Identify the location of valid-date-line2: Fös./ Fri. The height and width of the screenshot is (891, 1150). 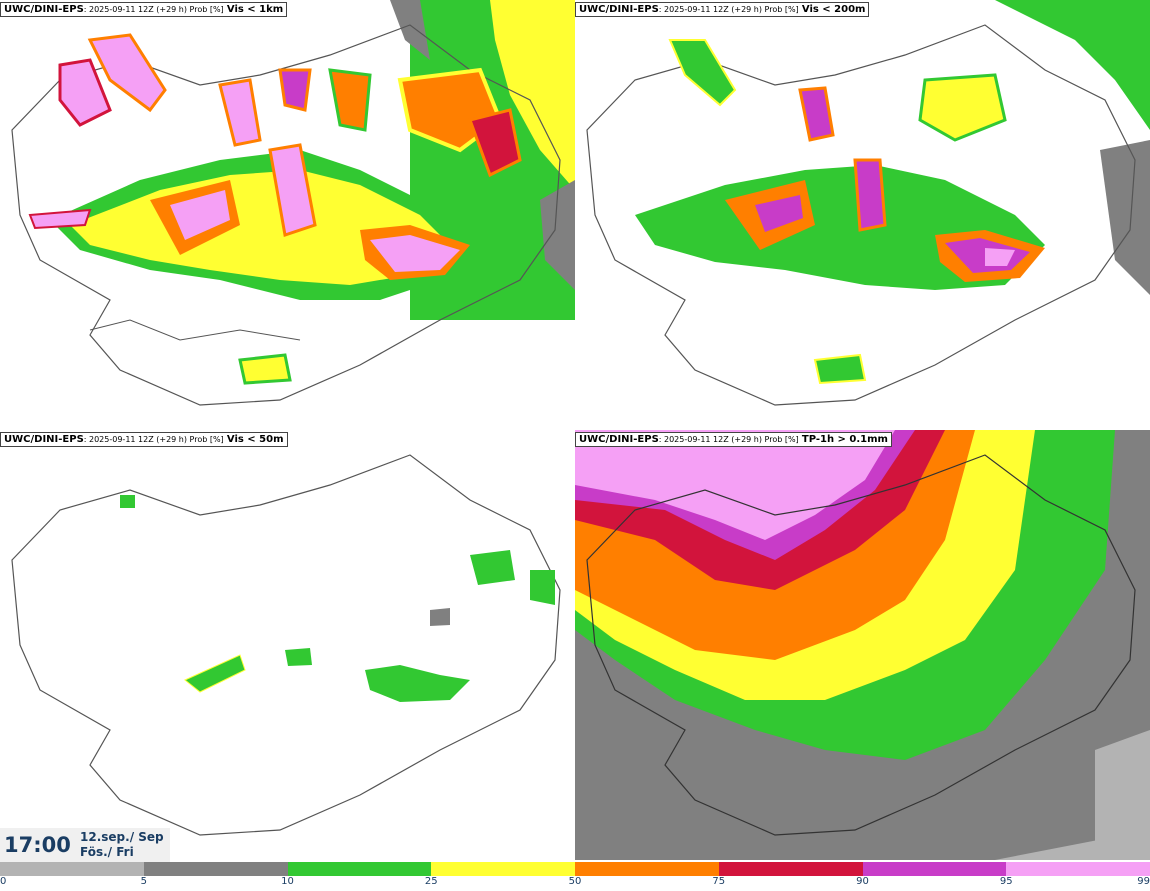
(107, 852).